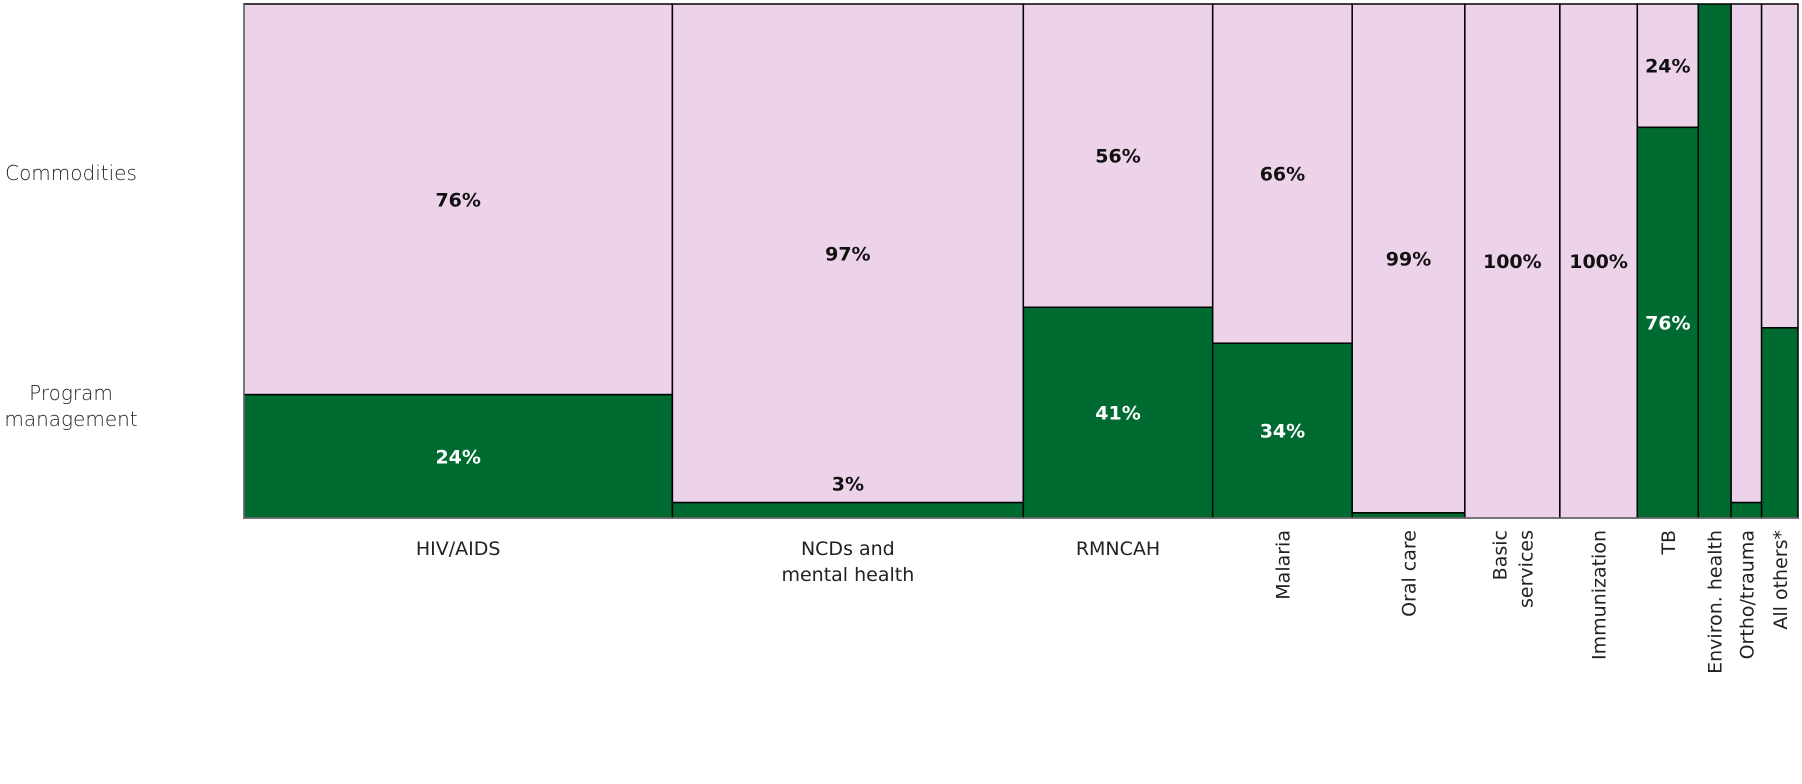 This screenshot has width=1802, height=784. I want to click on bar-commodities-oral-care, so click(1408, 258).